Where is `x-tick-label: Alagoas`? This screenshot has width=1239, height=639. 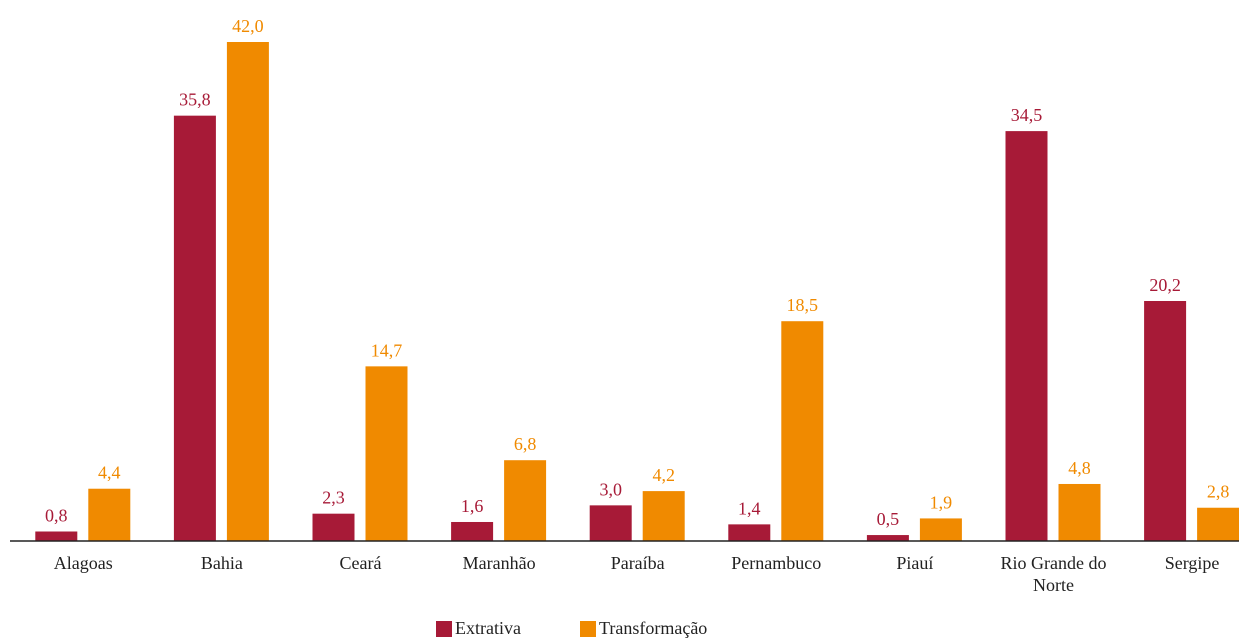
x-tick-label: Alagoas is located at coordinates (83, 563).